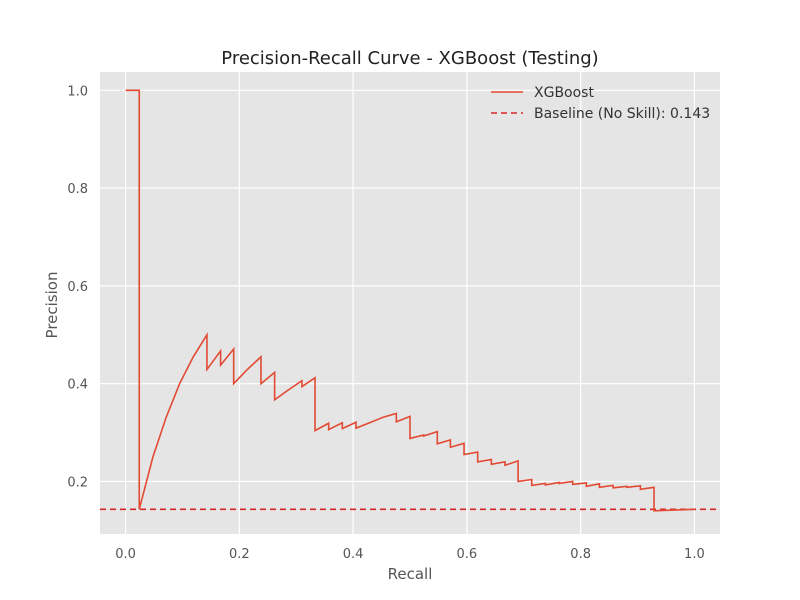 The width and height of the screenshot is (800, 600). What do you see at coordinates (580, 554) in the screenshot?
I see `x-tick-label: 0.8` at bounding box center [580, 554].